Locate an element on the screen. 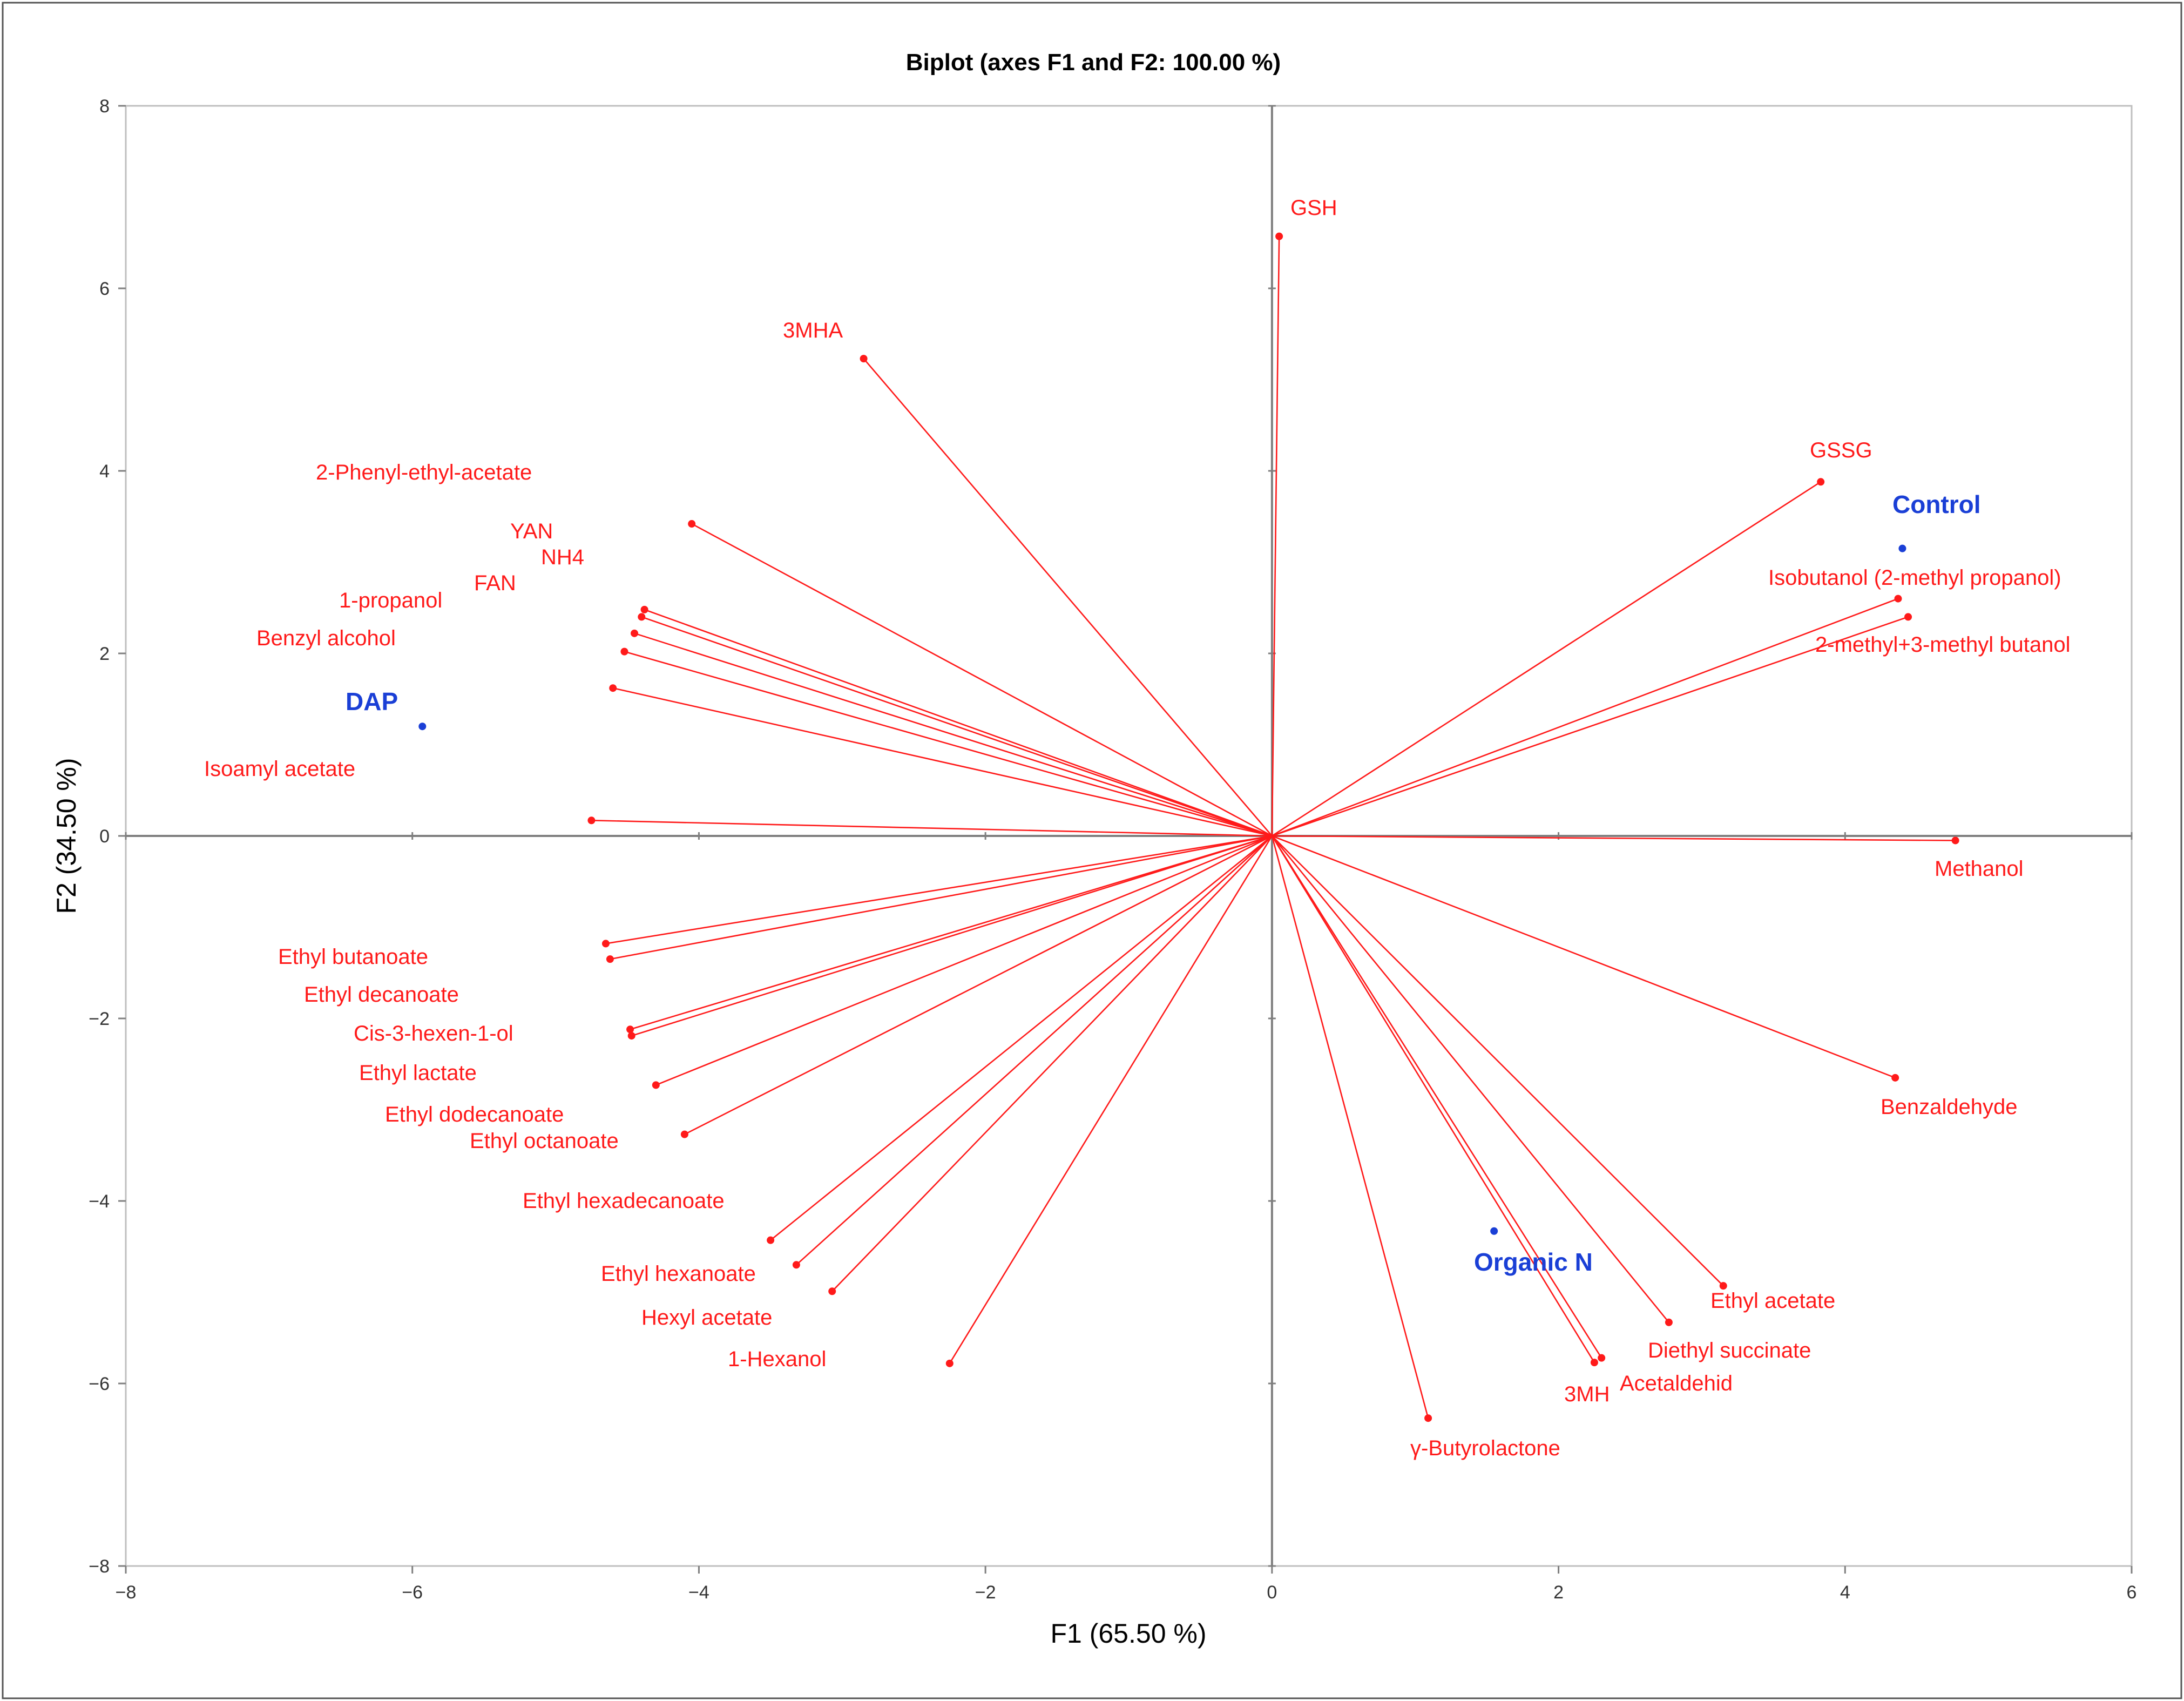 Image resolution: width=2184 pixels, height=1701 pixels. variable-label: Ethyl decanoate is located at coordinates (381, 995).